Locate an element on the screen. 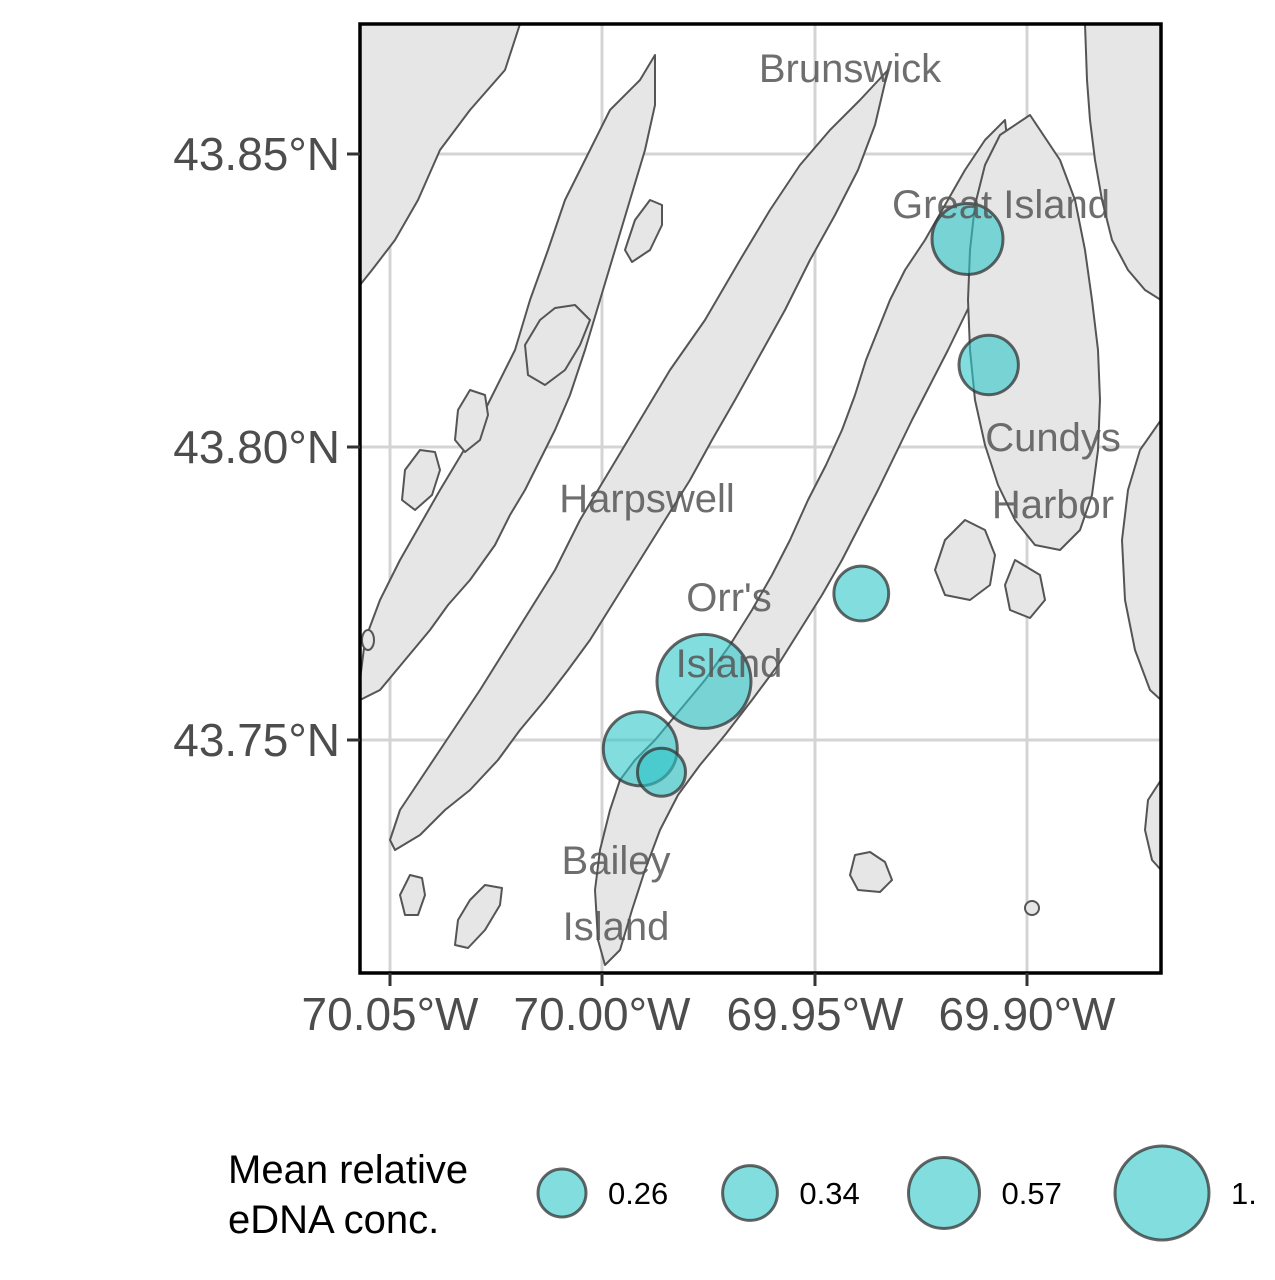 The width and height of the screenshot is (1275, 1280). place-label-bailey-island: Bailey Island is located at coordinates (616, 894).